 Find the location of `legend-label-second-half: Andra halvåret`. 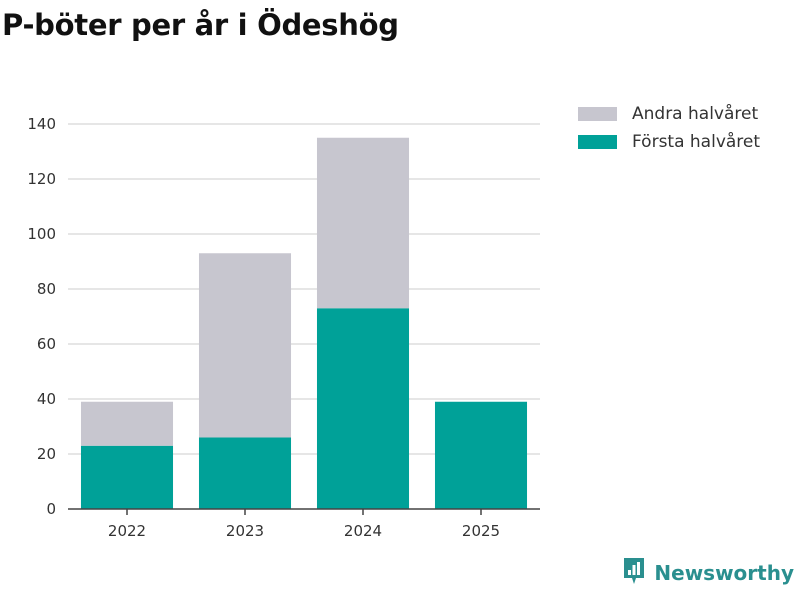

legend-label-second-half: Andra halvåret is located at coordinates (695, 114).